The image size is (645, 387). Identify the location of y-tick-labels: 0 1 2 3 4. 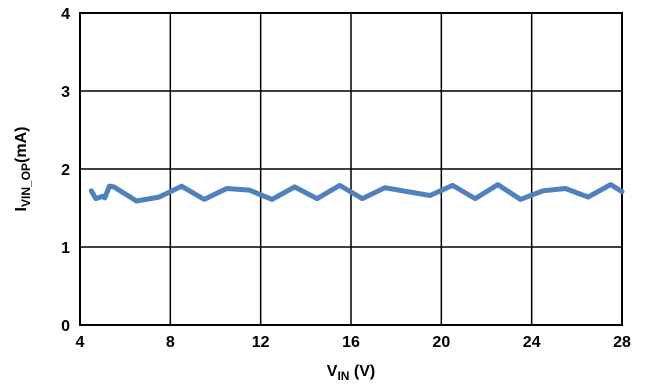
(65, 170).